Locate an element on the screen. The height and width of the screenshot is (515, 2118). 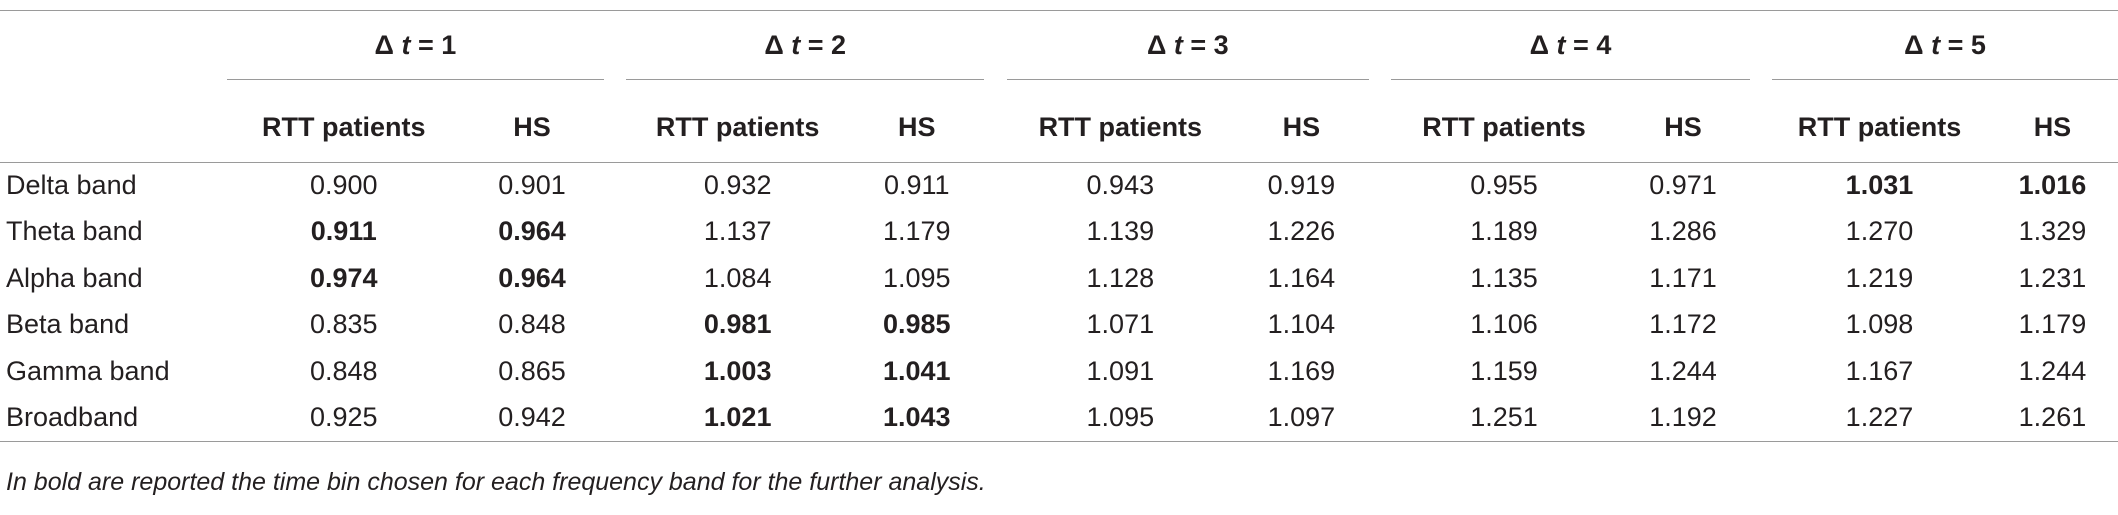
table-cell: 1.159 is located at coordinates (1504, 370).